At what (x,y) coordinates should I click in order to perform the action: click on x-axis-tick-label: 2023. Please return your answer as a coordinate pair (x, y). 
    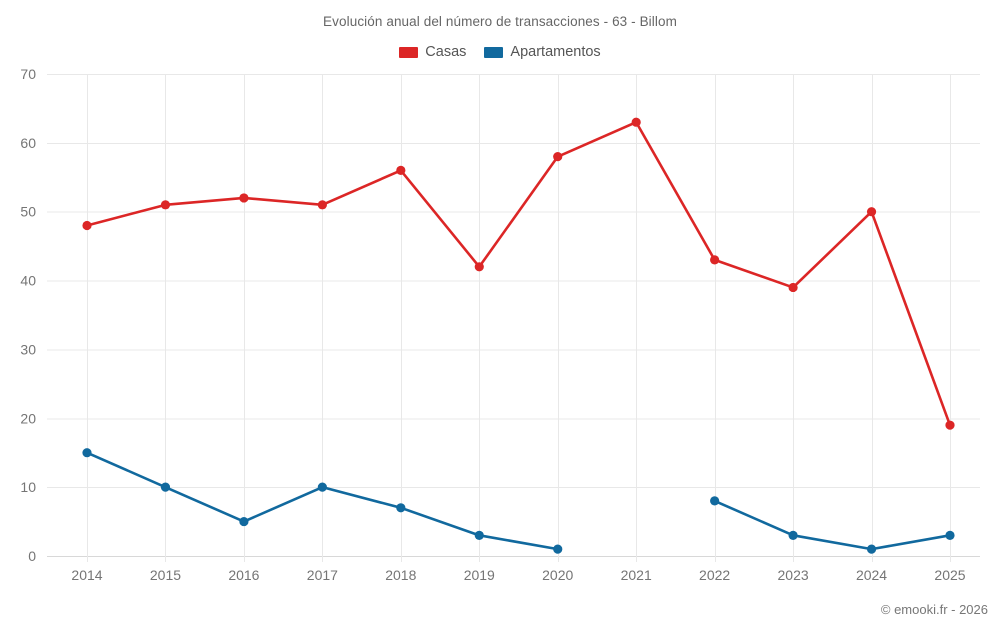
    Looking at the image, I should click on (793, 575).